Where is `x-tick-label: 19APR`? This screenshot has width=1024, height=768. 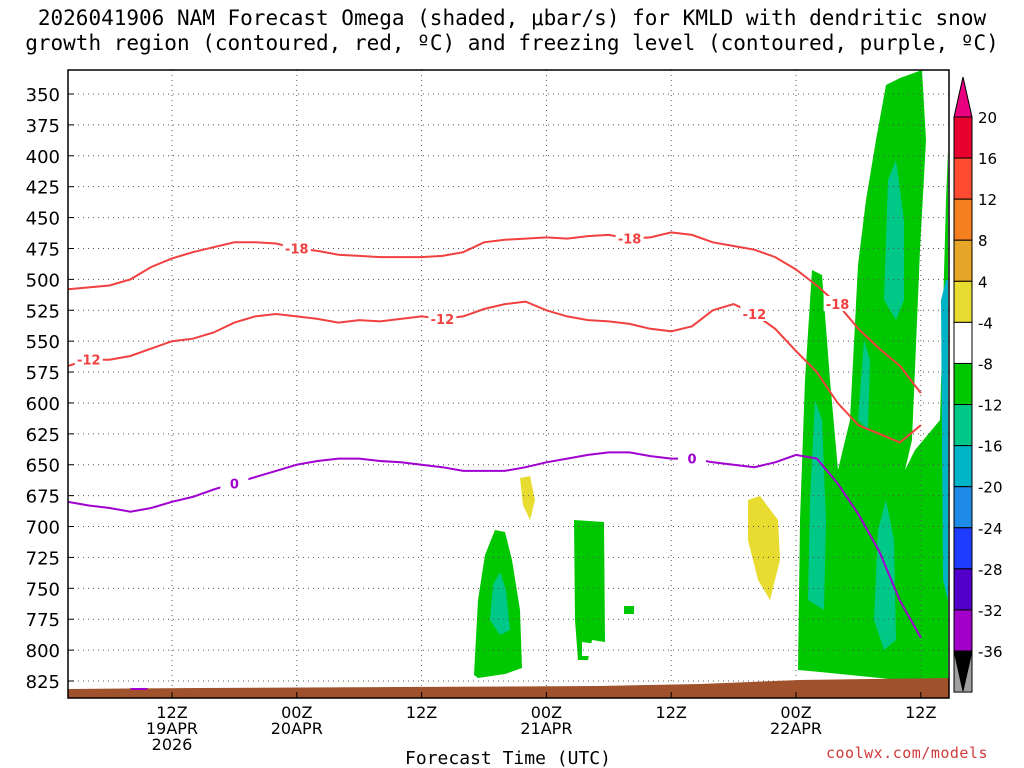
x-tick-label: 19APR is located at coordinates (172, 728).